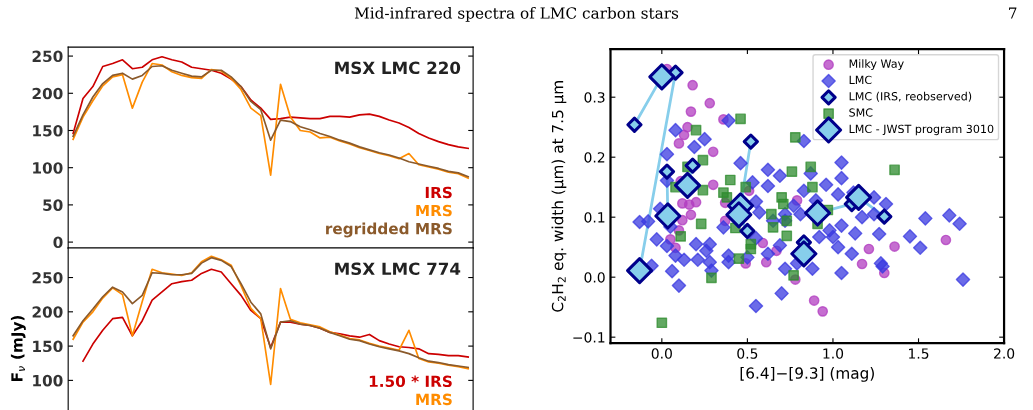  What do you see at coordinates (516, 14) in the screenshot?
I see `text: Mid-infrared spectra of LMC carbon stars` at bounding box center [516, 14].